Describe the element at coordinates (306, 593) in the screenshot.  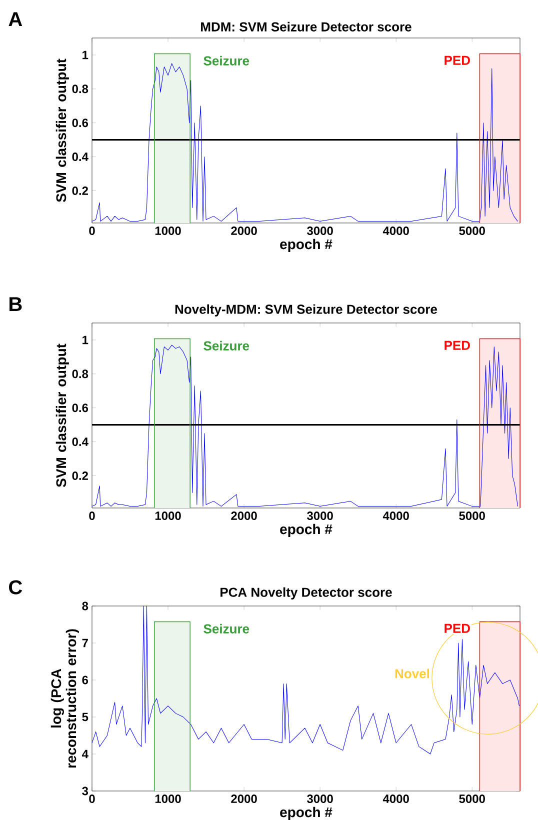
I see `chart-title: PCA Novelty Detector score` at that location.